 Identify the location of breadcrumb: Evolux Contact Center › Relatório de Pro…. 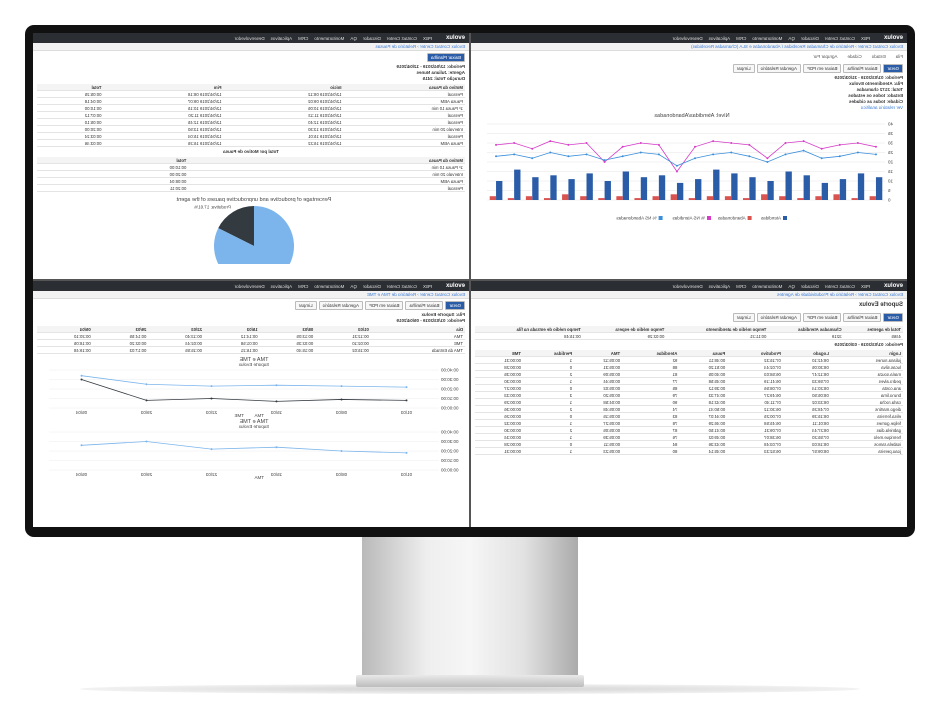
(689, 295).